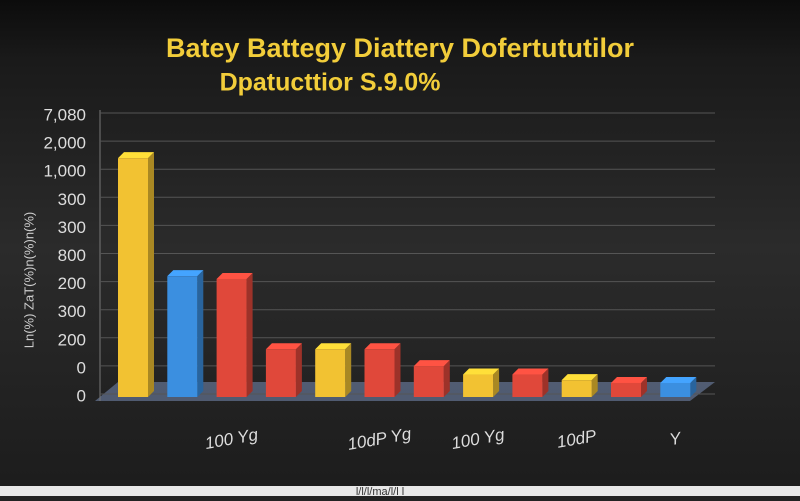 The image size is (800, 501). What do you see at coordinates (64, 143) in the screenshot?
I see `y-tick-label: 2,000` at bounding box center [64, 143].